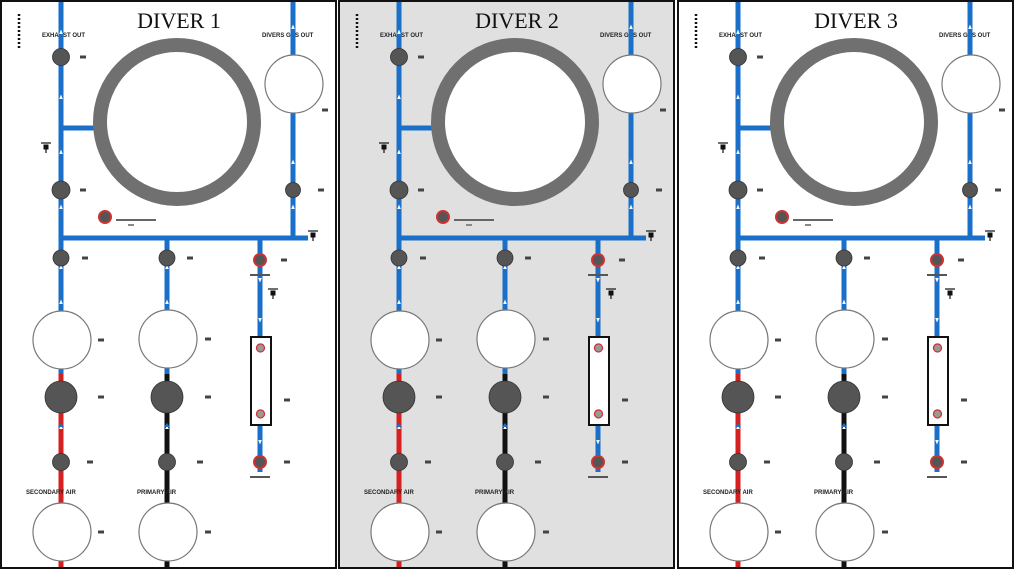 The image size is (1016, 570). Describe the element at coordinates (469, 225) in the screenshot. I see `chamber-sensor-tag` at that location.